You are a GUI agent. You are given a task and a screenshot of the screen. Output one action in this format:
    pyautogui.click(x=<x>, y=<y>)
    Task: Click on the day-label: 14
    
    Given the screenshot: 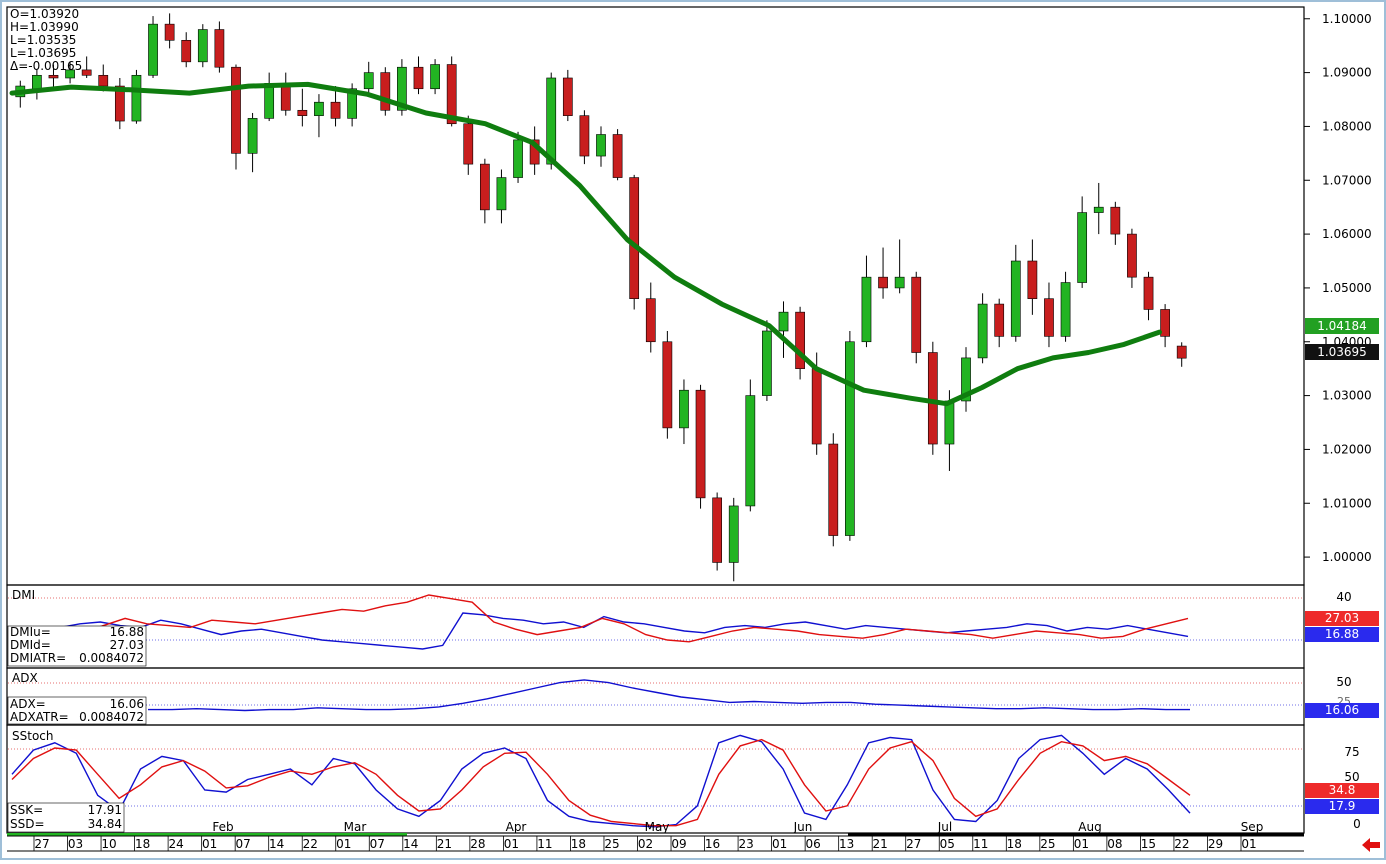 What is the action you would take?
    pyautogui.click(x=276, y=844)
    